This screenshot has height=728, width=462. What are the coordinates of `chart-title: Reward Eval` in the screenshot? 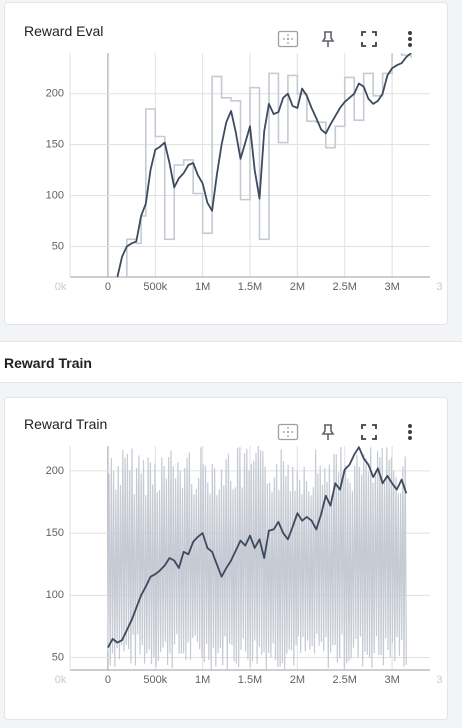 It's located at (64, 31).